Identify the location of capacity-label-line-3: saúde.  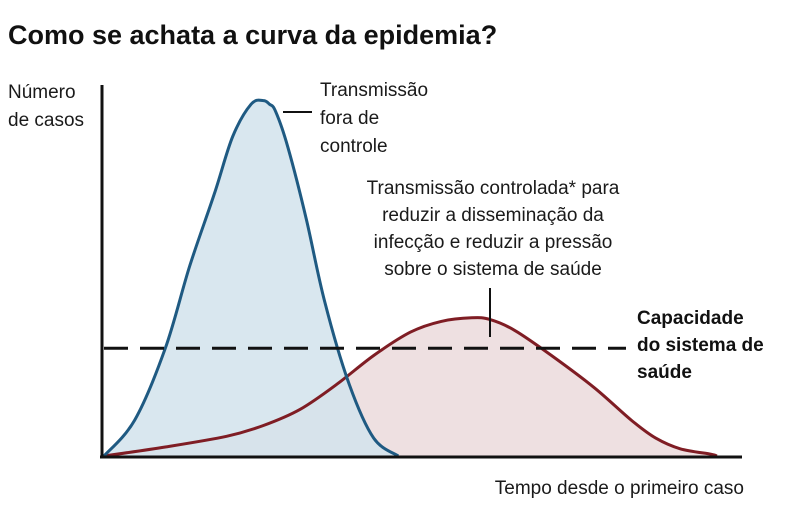
(664, 372).